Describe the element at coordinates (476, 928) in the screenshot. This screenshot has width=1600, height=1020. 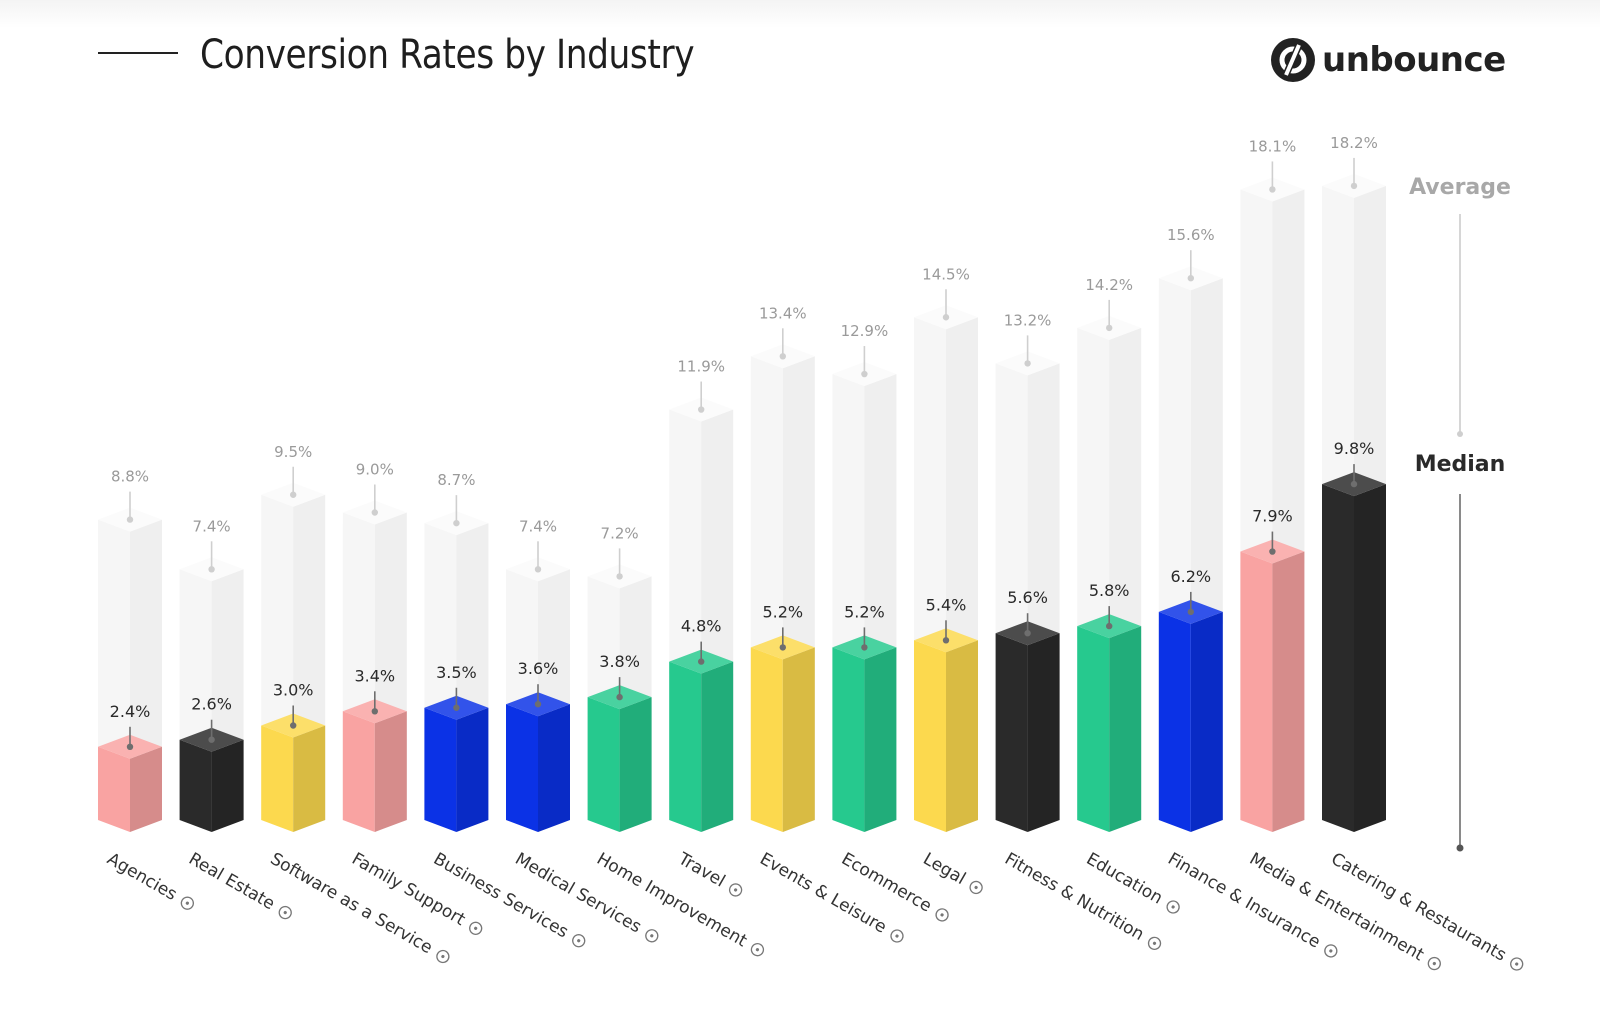
I see `family-icon` at that location.